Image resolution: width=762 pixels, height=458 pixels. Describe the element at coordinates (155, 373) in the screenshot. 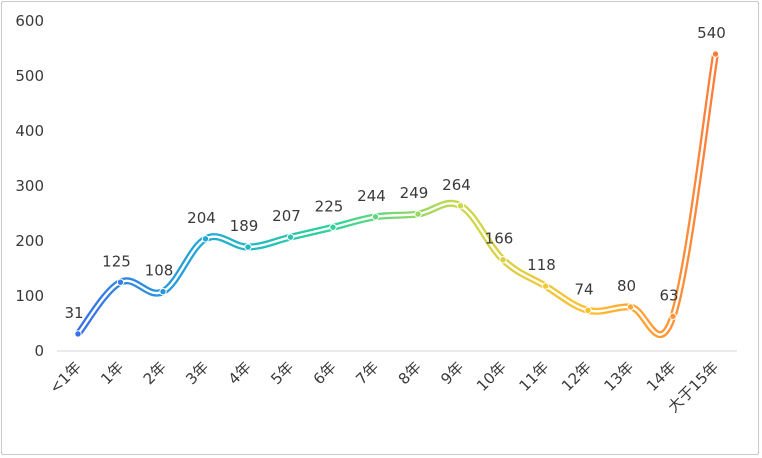

I see `x-tick-label: 2年` at that location.